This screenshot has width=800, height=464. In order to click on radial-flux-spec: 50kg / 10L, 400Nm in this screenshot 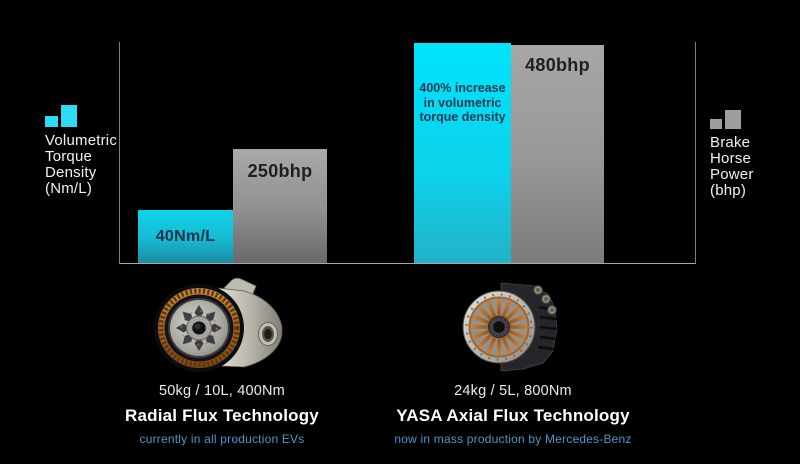, I will do `click(222, 391)`.